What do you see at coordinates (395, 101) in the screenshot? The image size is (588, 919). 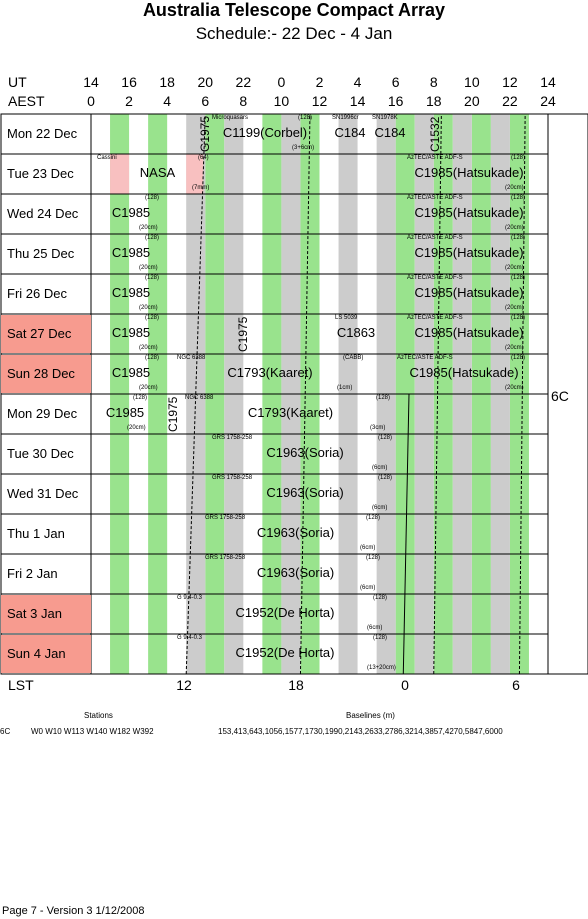 I see `aest-tick: 16` at bounding box center [395, 101].